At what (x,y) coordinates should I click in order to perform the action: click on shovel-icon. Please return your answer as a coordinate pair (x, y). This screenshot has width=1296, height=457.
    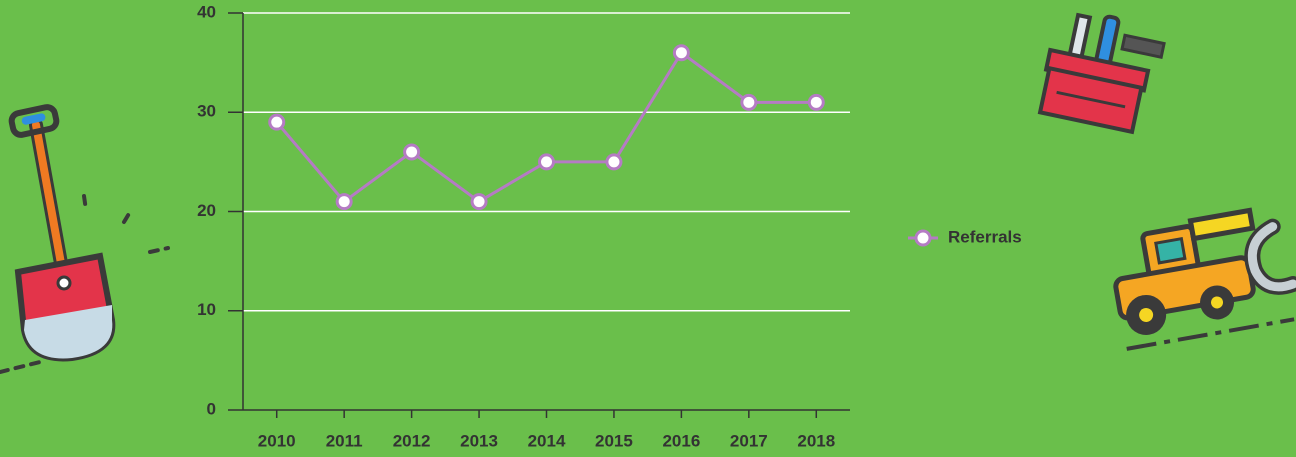
    Looking at the image, I should click on (85, 239).